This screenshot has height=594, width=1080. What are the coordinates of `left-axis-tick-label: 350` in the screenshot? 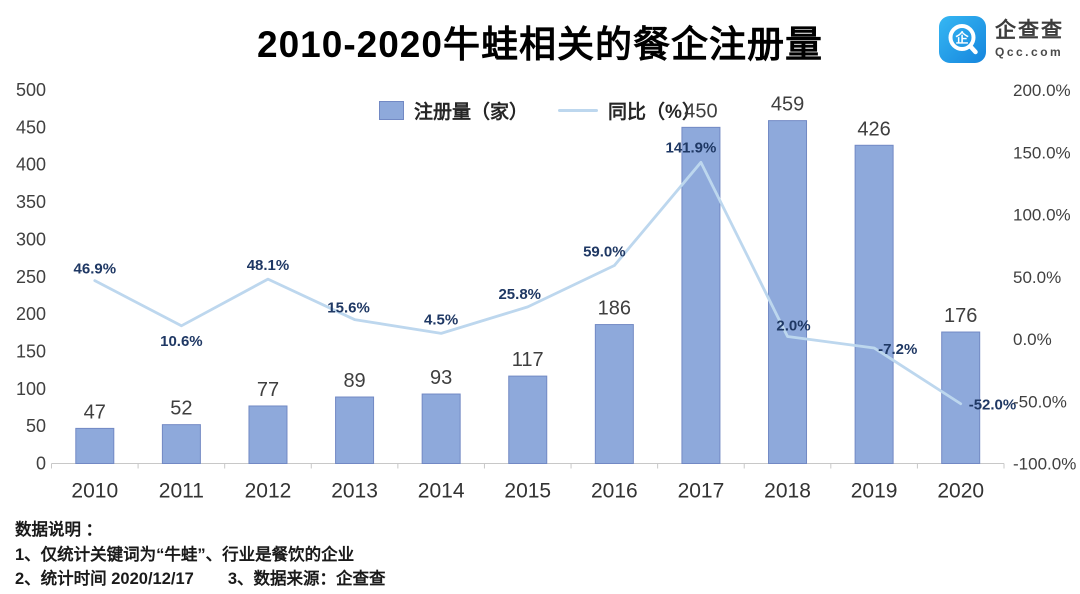 It's located at (31, 202).